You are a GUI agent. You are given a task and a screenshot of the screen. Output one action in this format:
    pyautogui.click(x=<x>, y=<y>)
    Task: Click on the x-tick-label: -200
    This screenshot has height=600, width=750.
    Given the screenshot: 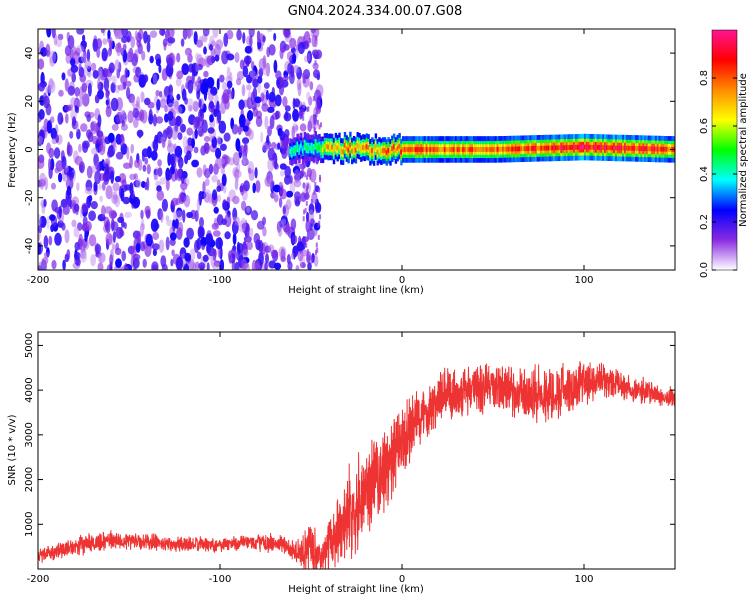 What is the action you would take?
    pyautogui.click(x=38, y=280)
    